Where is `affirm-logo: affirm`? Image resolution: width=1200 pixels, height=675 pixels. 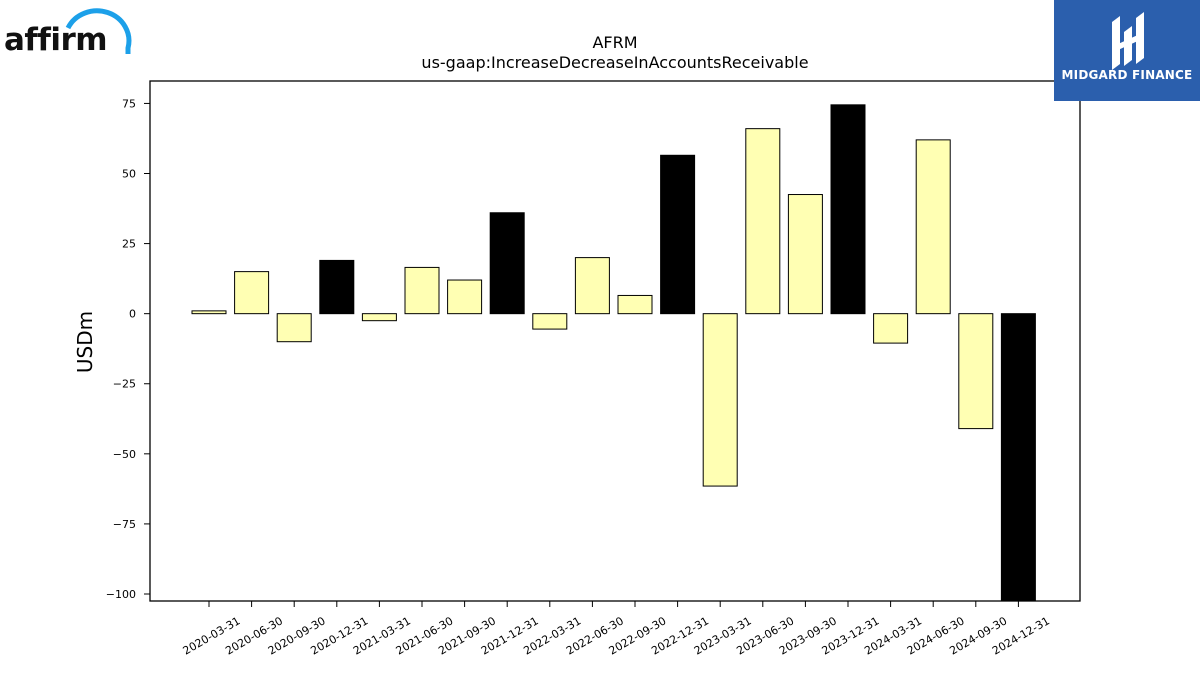
affirm-logo: affirm is located at coordinates (69, 32).